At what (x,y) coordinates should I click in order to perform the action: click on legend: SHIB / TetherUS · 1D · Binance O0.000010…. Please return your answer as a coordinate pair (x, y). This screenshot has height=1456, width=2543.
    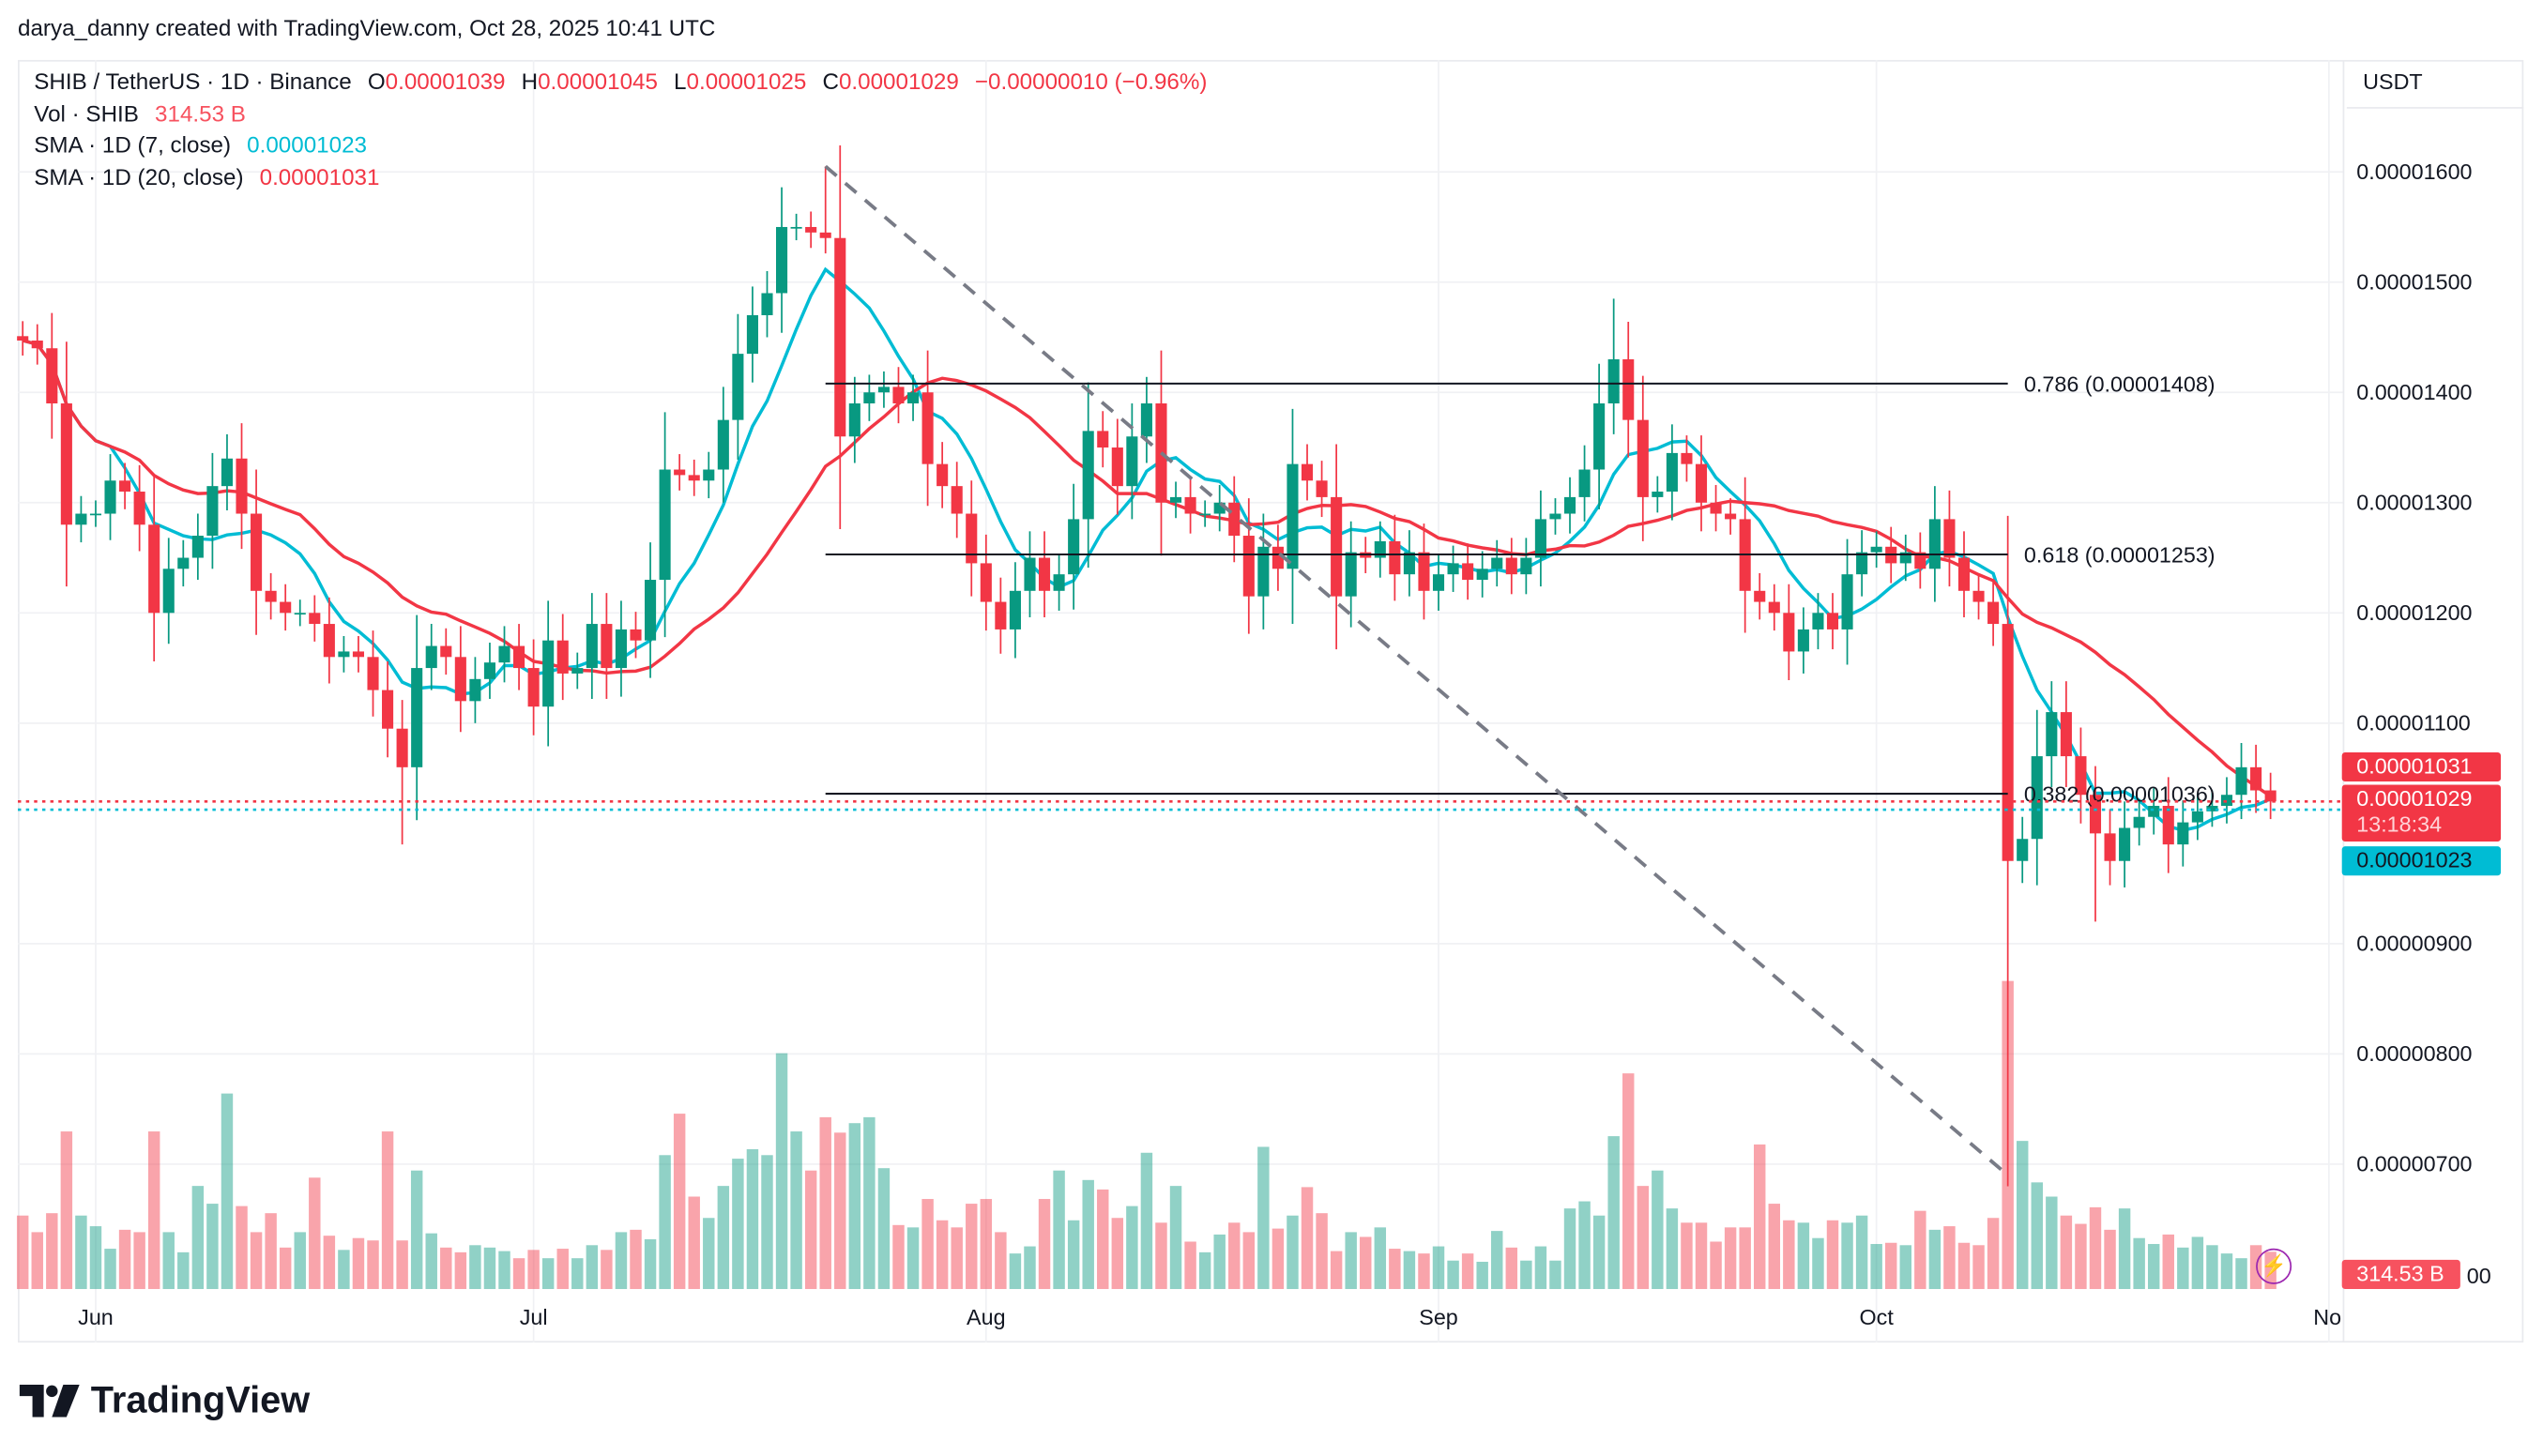
    Looking at the image, I should click on (620, 130).